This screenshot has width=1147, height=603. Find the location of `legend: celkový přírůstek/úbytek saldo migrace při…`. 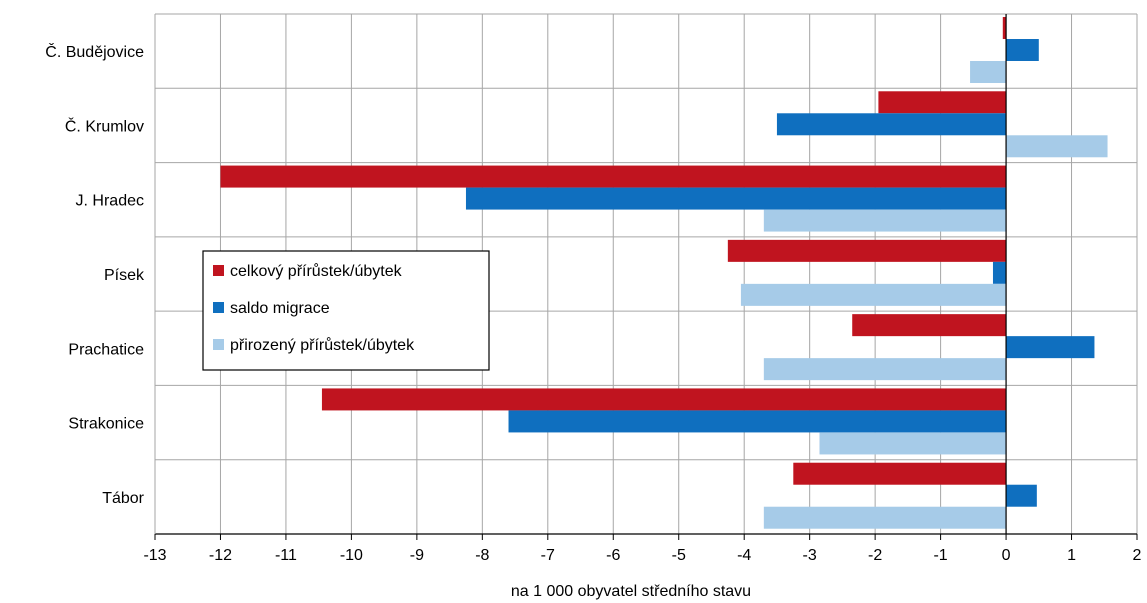

legend: celkový přírůstek/úbytek saldo migrace při… is located at coordinates (346, 310).